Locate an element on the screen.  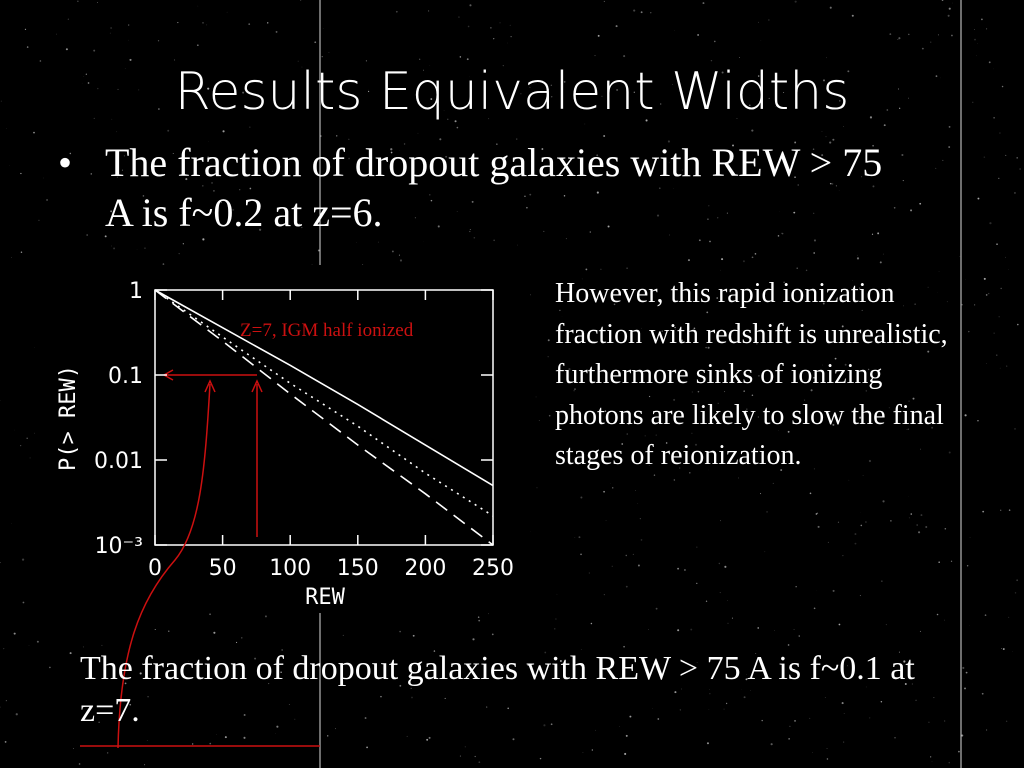
data-line is located at coordinates (324, 388).